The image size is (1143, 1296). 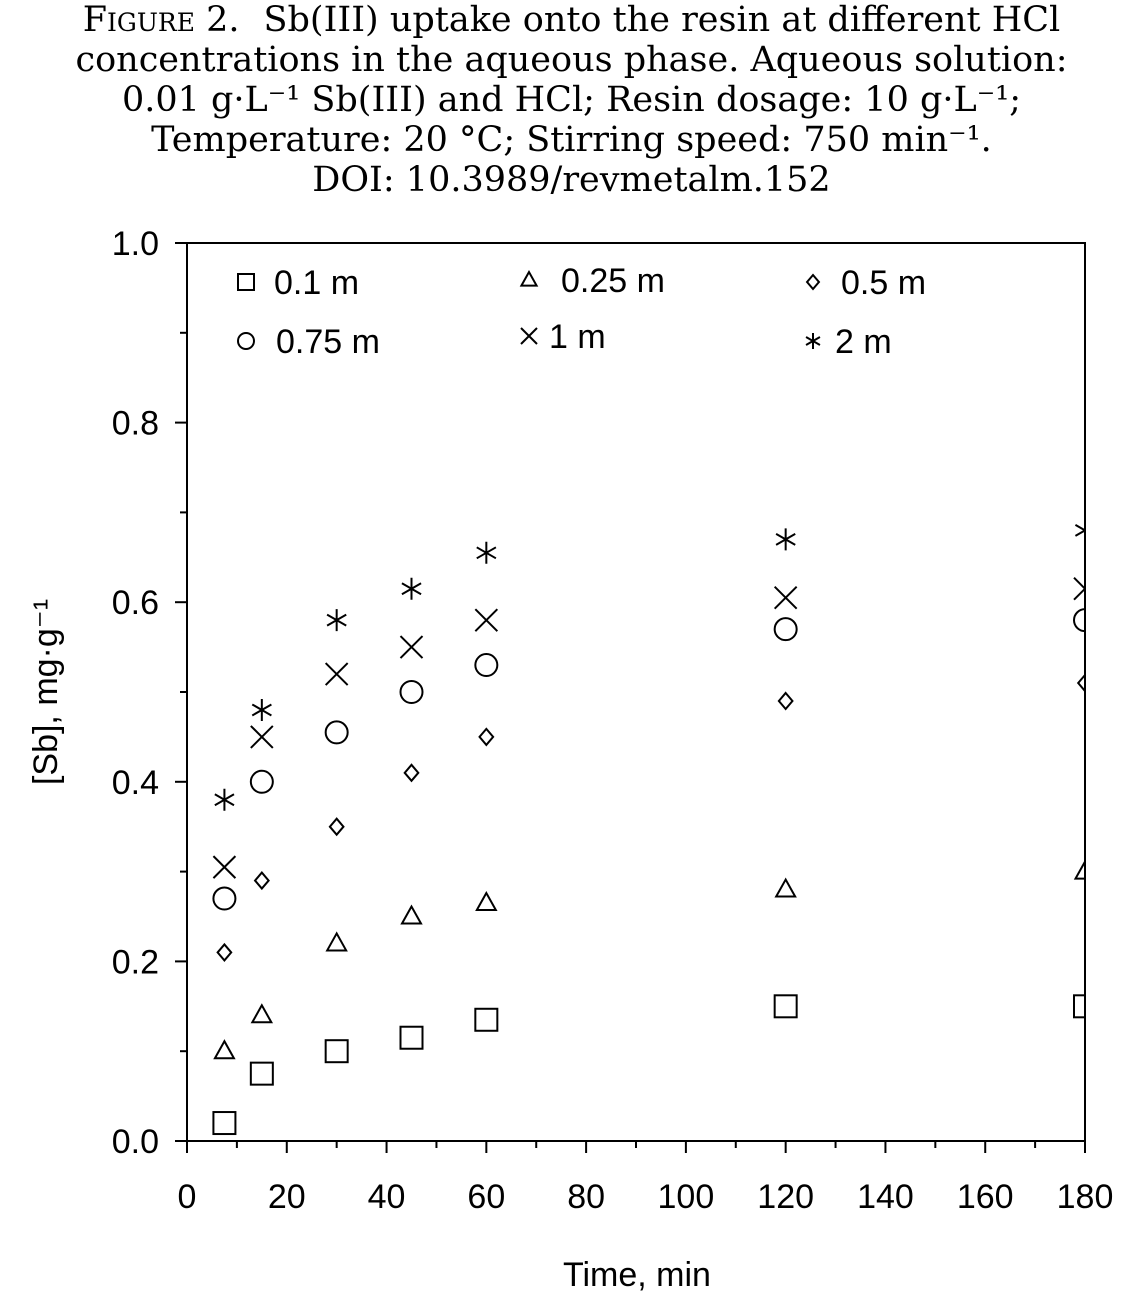 What do you see at coordinates (883, 283) in the screenshot?
I see `legend-label: 0.5 m` at bounding box center [883, 283].